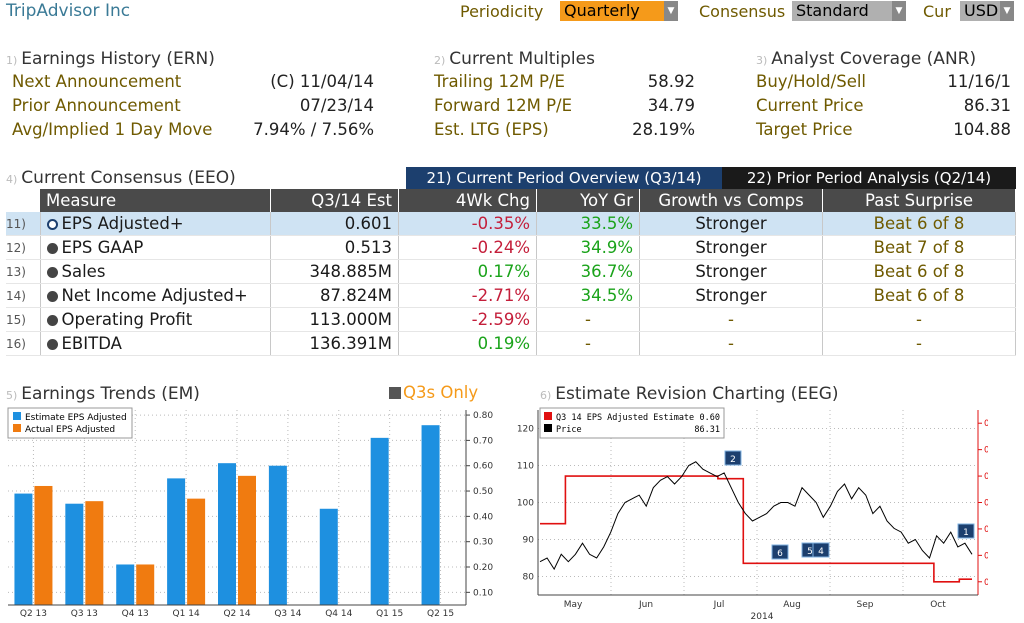 The width and height of the screenshot is (1024, 623). I want to click on measure-name: EPS Adjusted+, so click(122, 223).